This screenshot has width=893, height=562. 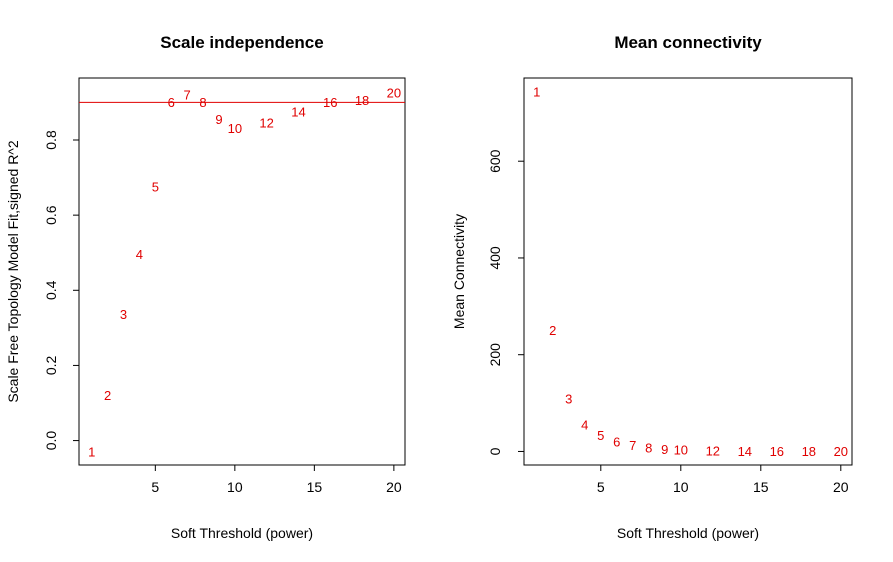 I want to click on mean-connectivity-x-axis-label: Soft Threshold (power), so click(x=688, y=533).